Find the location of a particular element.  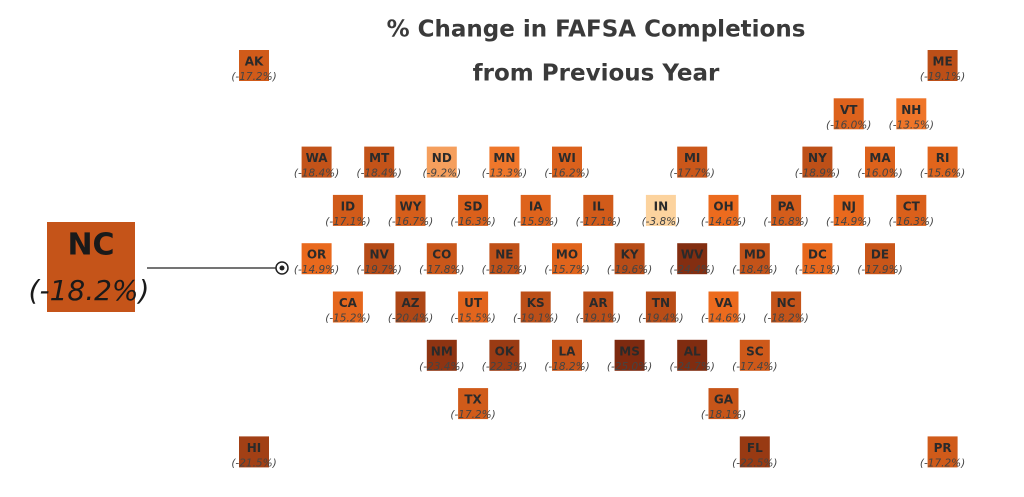

state-value: (-3.8%) is located at coordinates (661, 222).